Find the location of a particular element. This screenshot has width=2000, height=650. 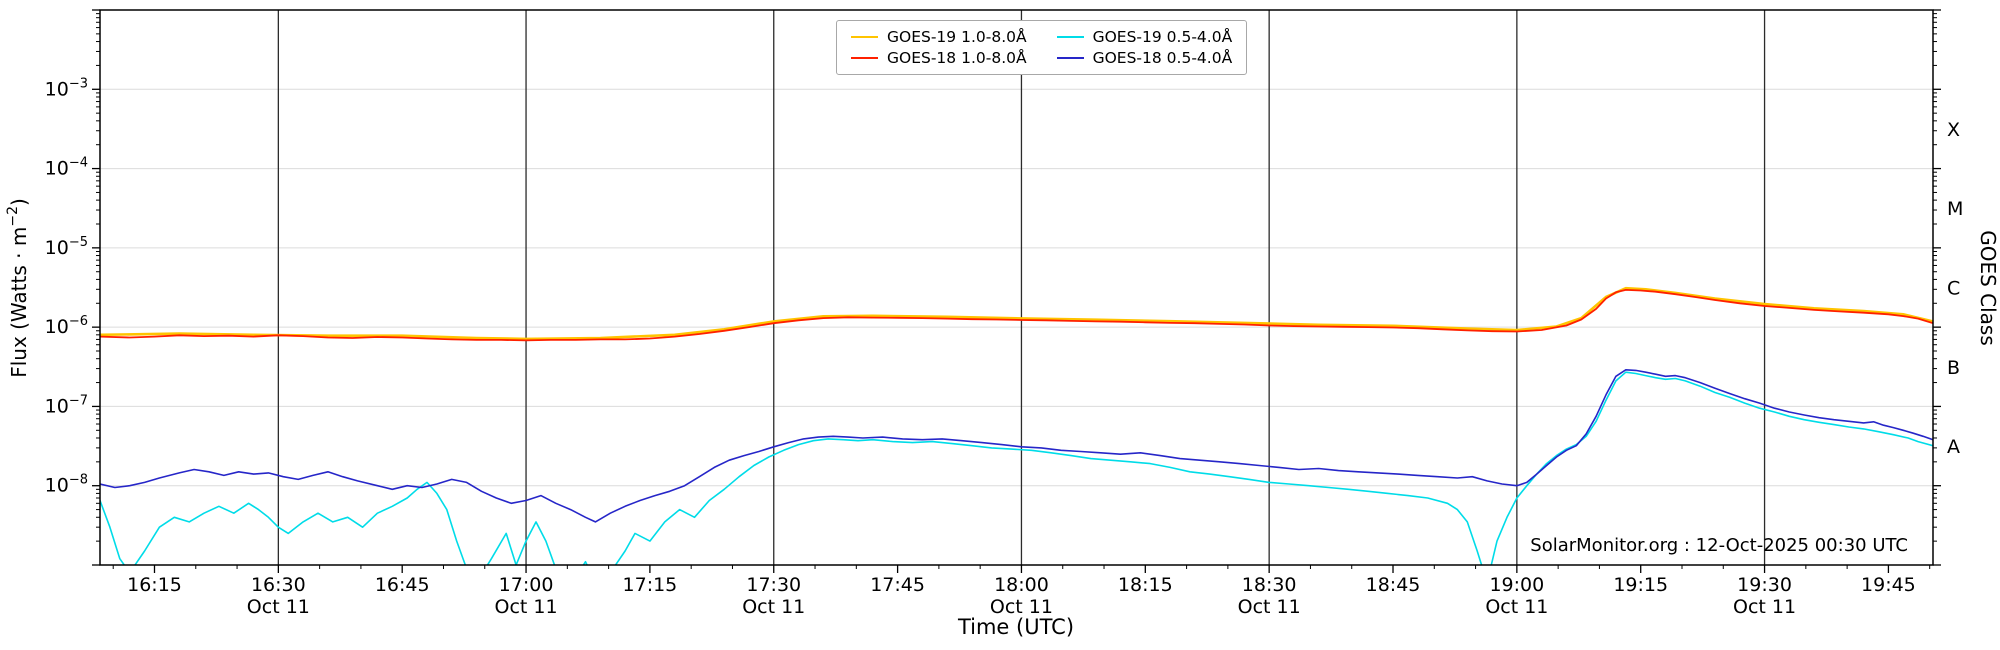

y-axis-title: Flux (Watts · m−2) is located at coordinates (18, 288).